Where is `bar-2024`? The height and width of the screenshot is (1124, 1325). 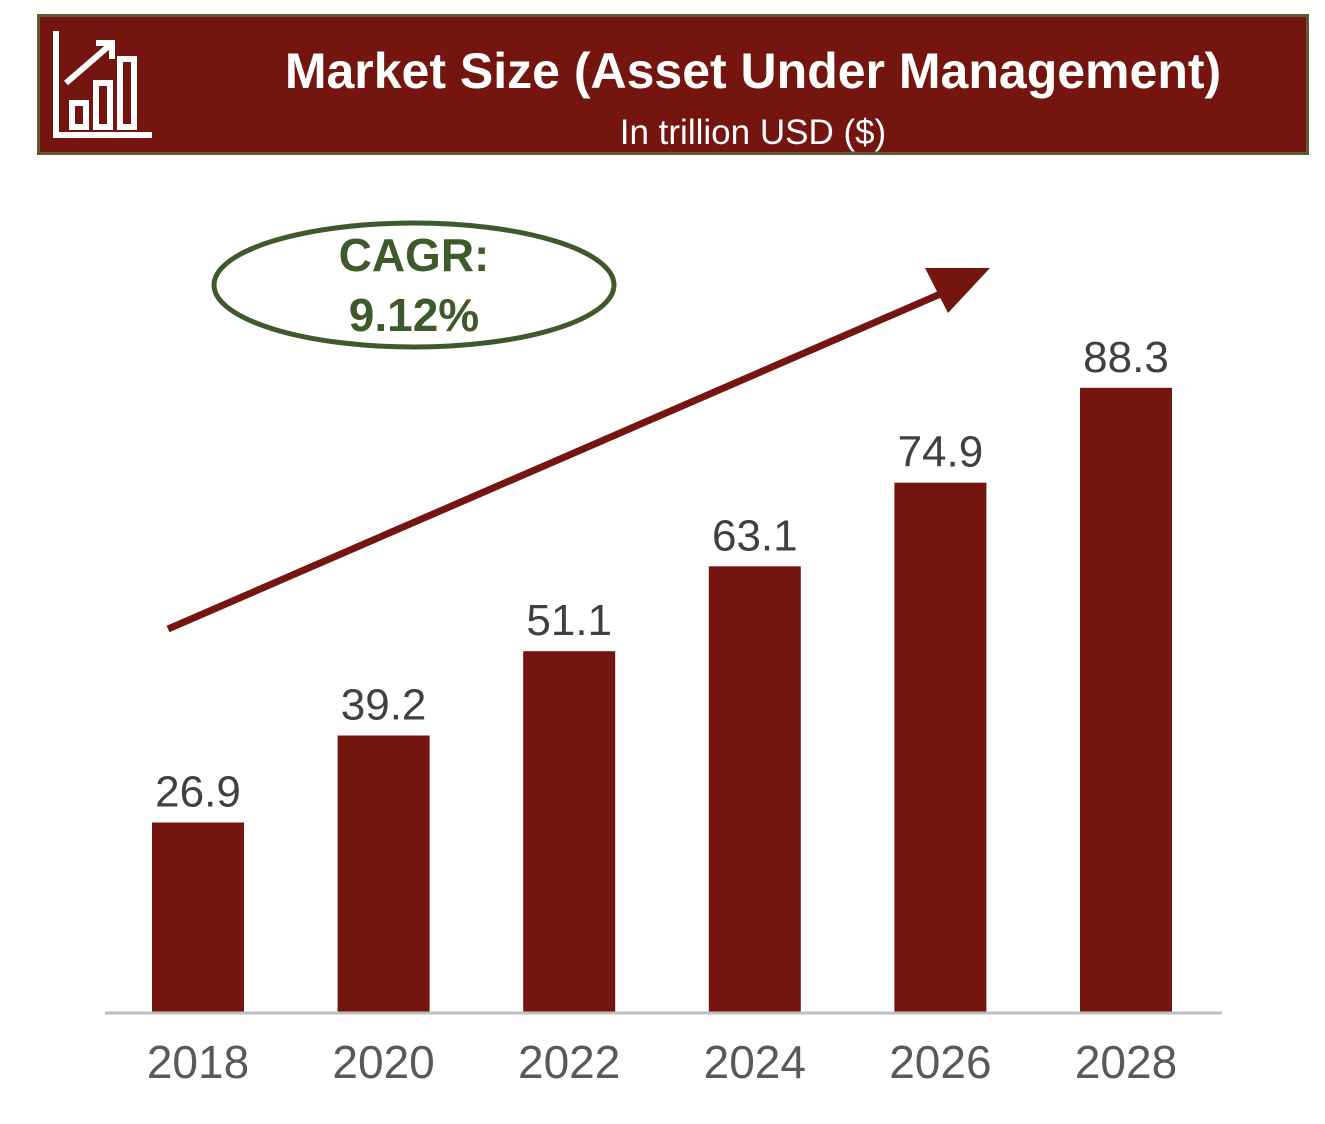
bar-2024 is located at coordinates (754, 789).